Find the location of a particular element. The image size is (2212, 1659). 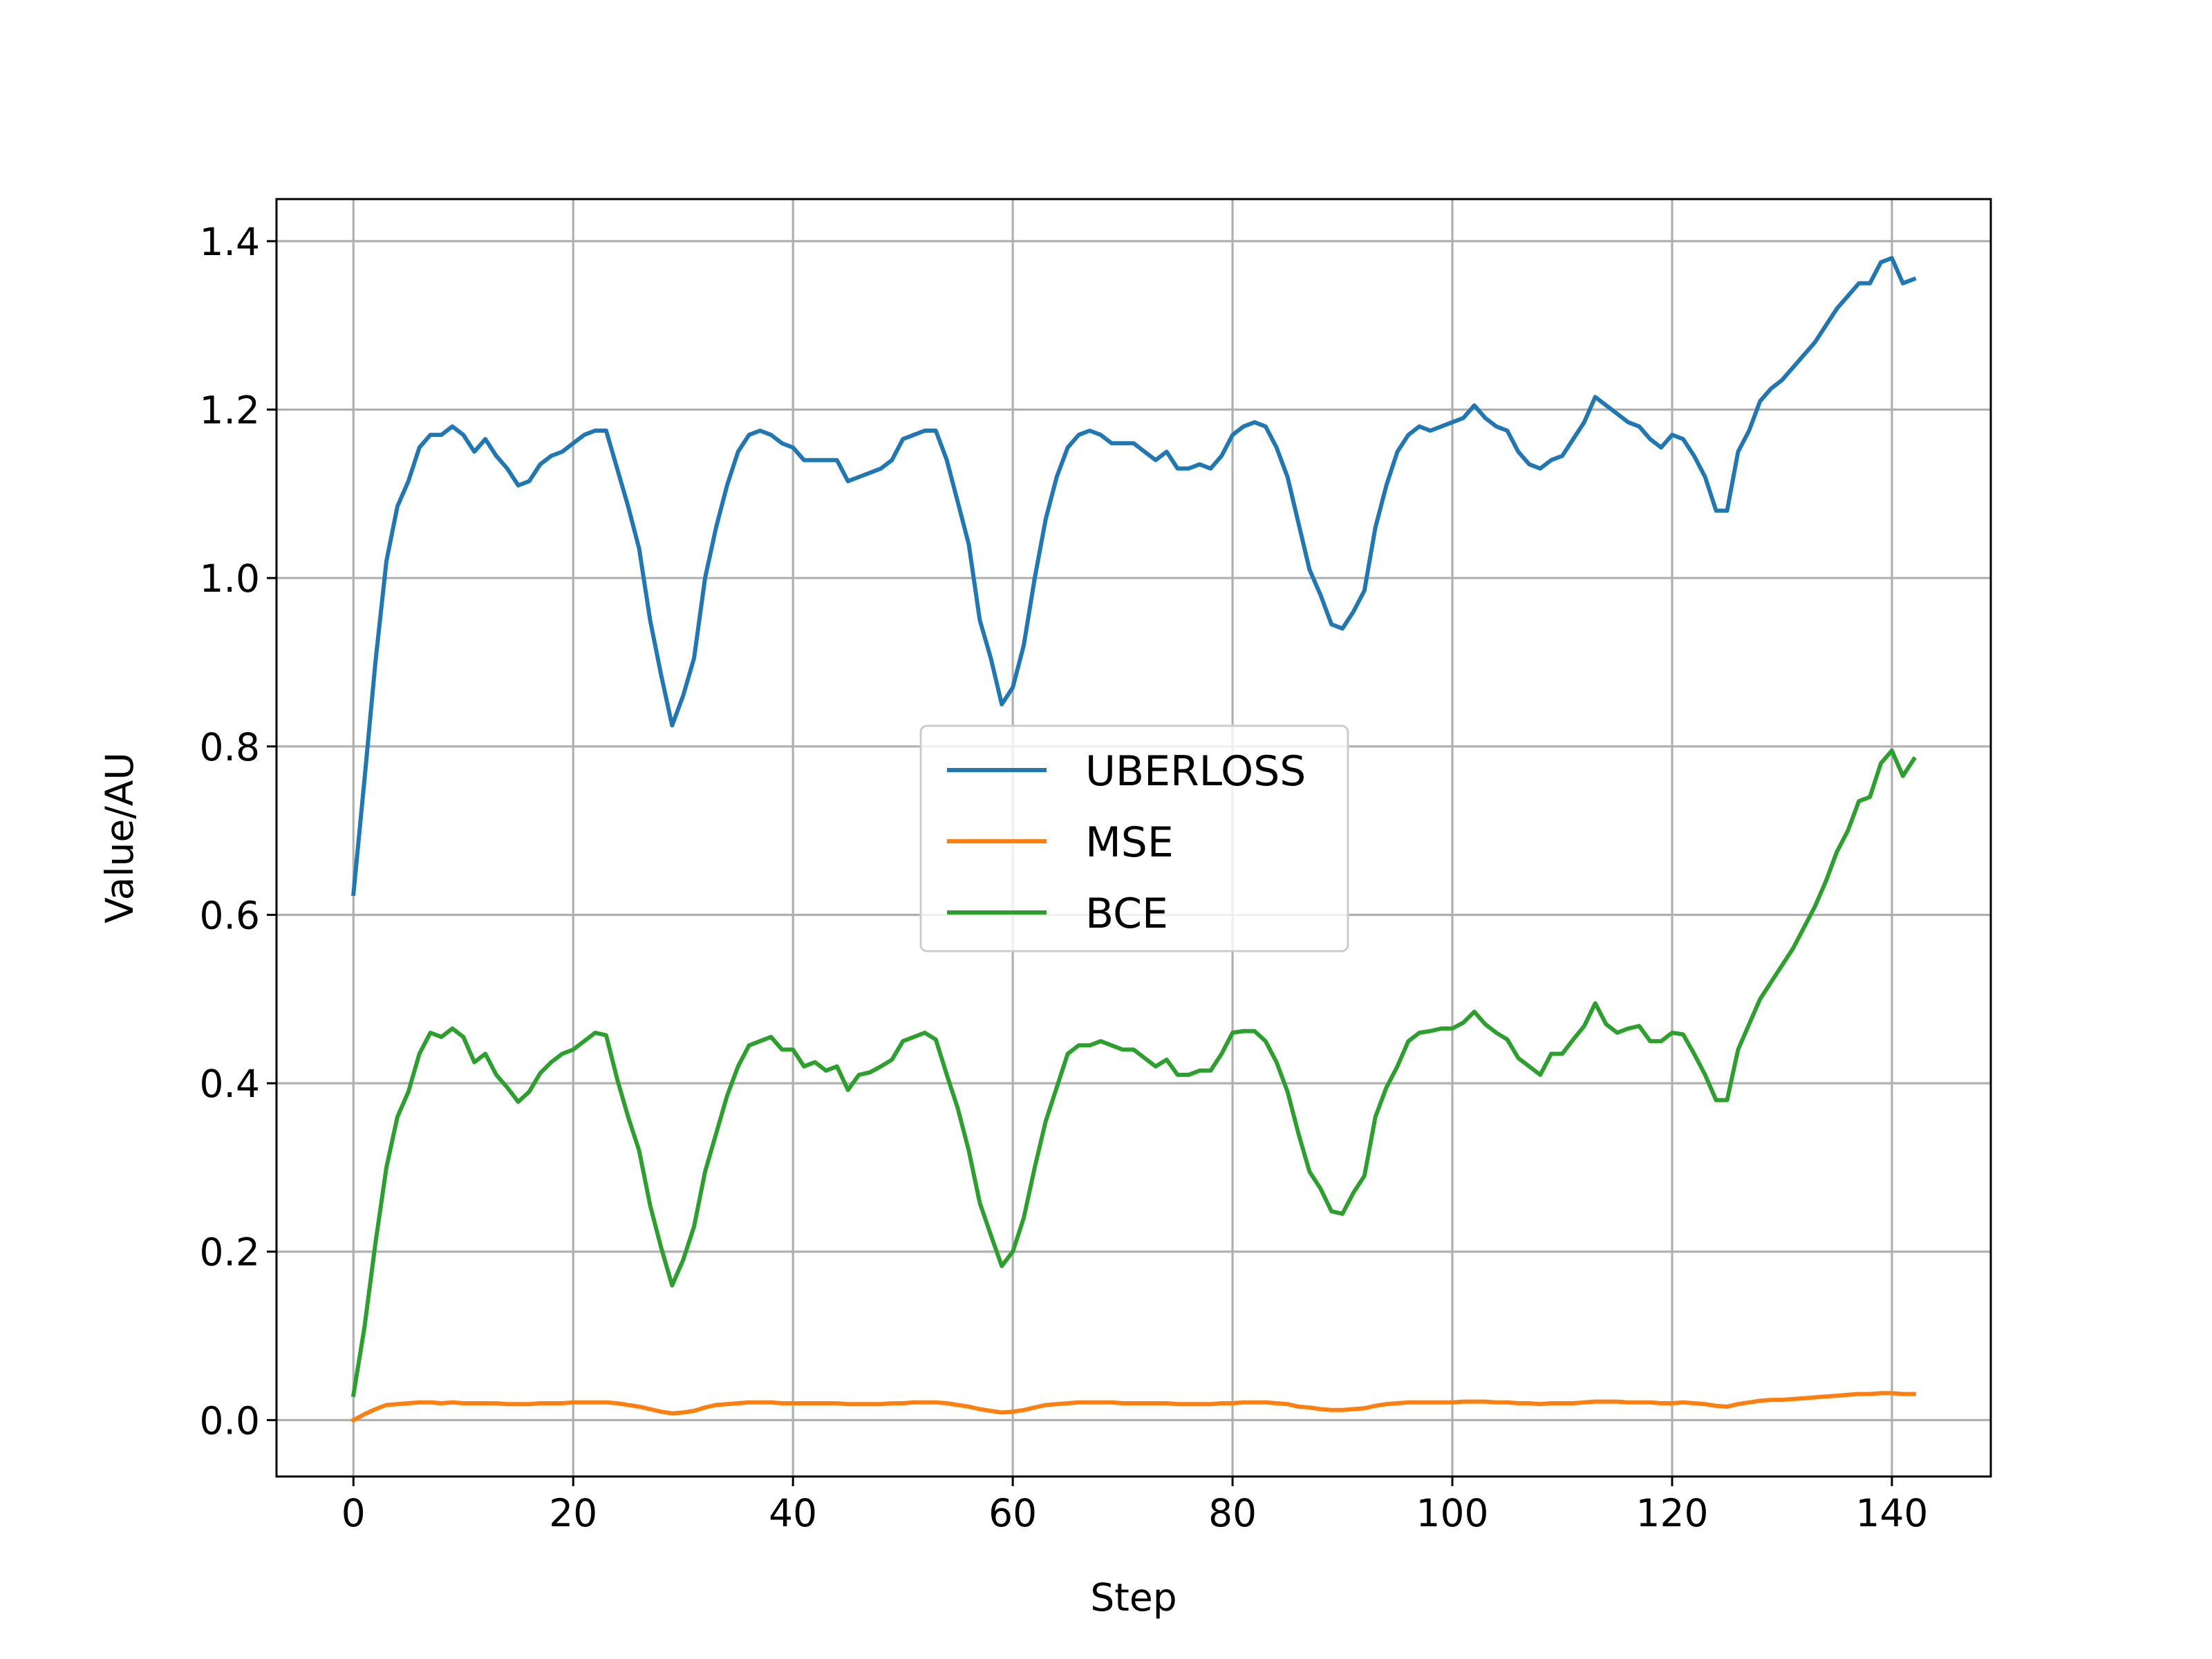

y-tick-label: 1.0 is located at coordinates (230, 578).